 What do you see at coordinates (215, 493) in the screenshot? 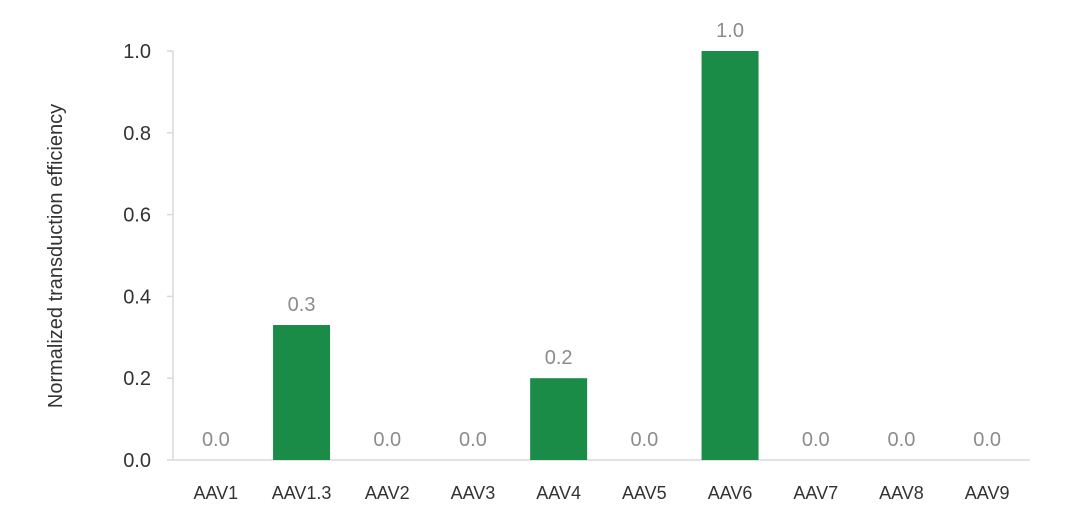
I see `x-tick-label: AAV1` at bounding box center [215, 493].